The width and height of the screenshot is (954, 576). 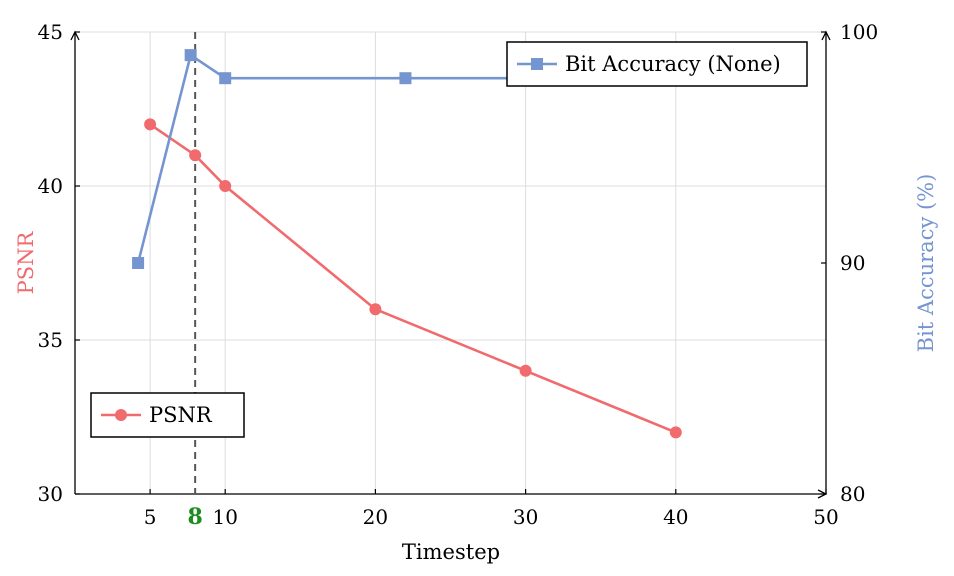 I want to click on legend-psnr: PSNR, so click(x=167, y=415).